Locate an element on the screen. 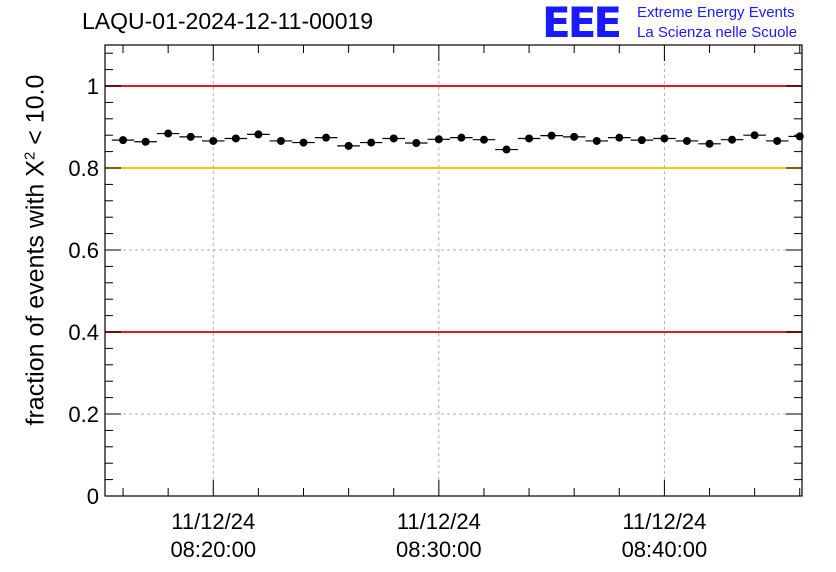 The width and height of the screenshot is (836, 572). y-tick-labels: 0 0.2 0.4 0.6 0.8 1 is located at coordinates (83, 291).